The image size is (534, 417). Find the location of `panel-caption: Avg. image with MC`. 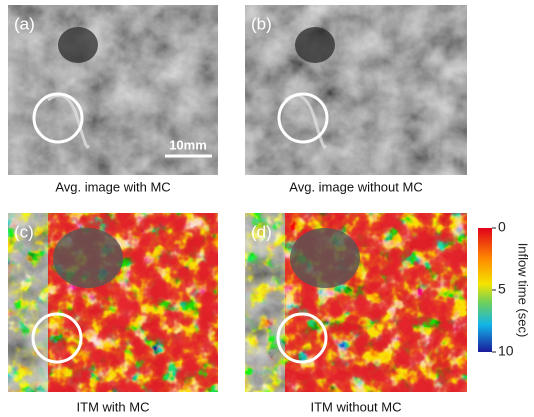

panel-caption: Avg. image with MC is located at coordinates (112, 186).